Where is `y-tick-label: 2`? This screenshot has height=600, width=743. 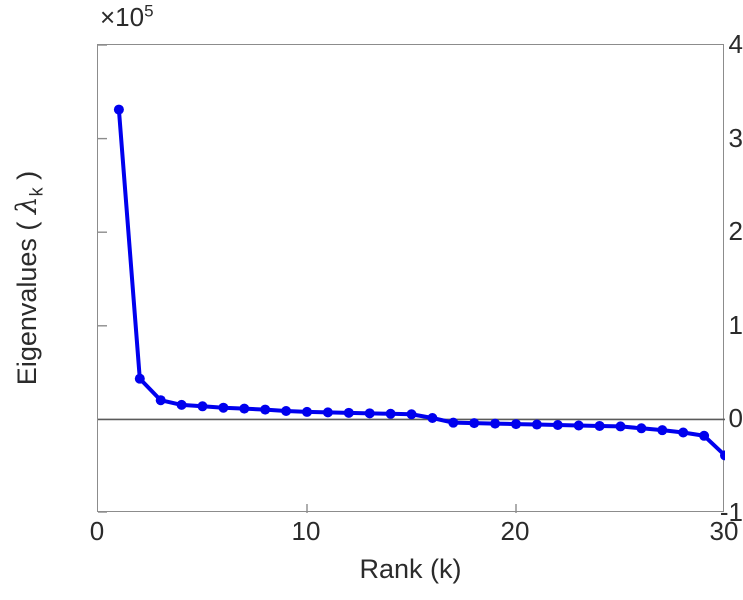
y-tick-label: 2 is located at coordinates (735, 231).